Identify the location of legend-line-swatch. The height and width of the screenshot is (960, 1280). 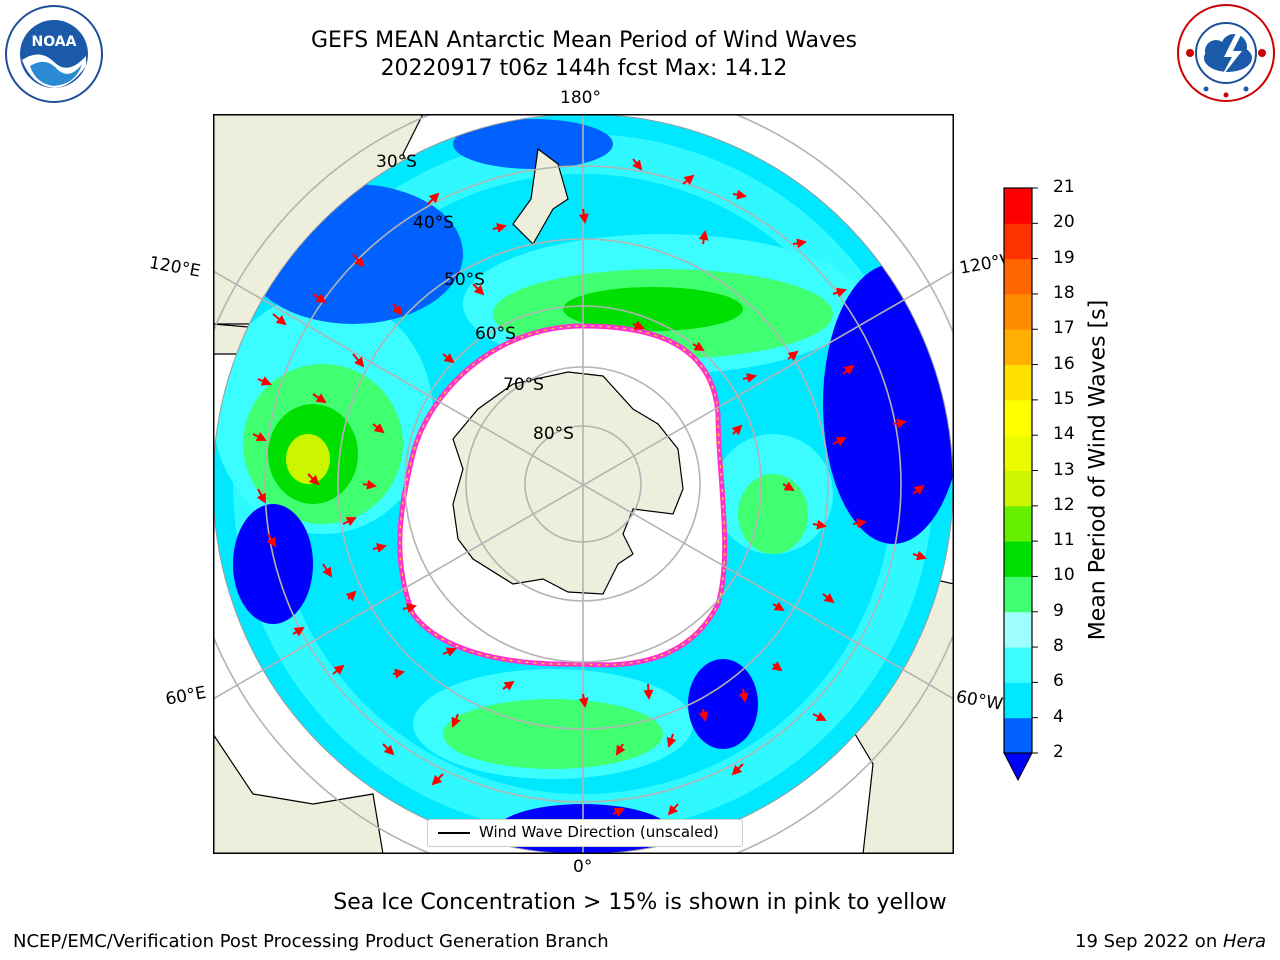
(454, 833).